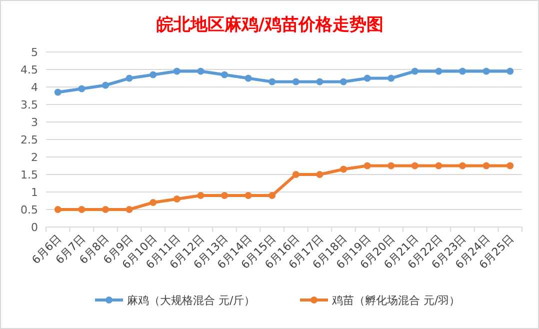  Describe the element at coordinates (34, 52) in the screenshot. I see `y-tick-label: 5` at that location.